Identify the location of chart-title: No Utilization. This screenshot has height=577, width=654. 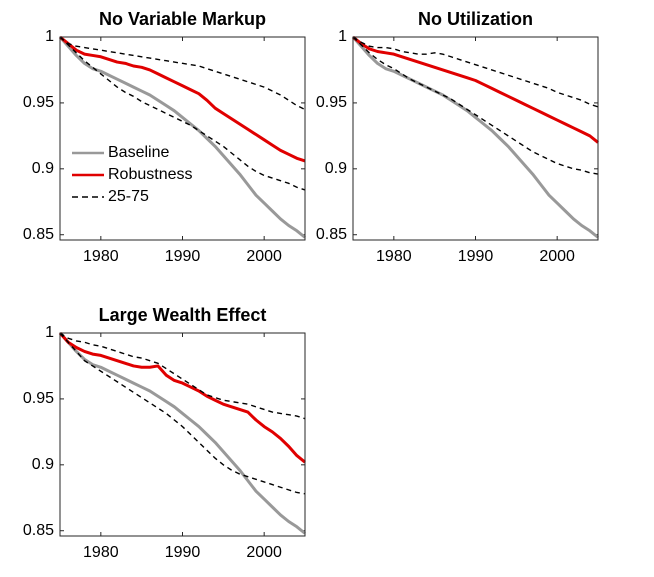
(475, 19).